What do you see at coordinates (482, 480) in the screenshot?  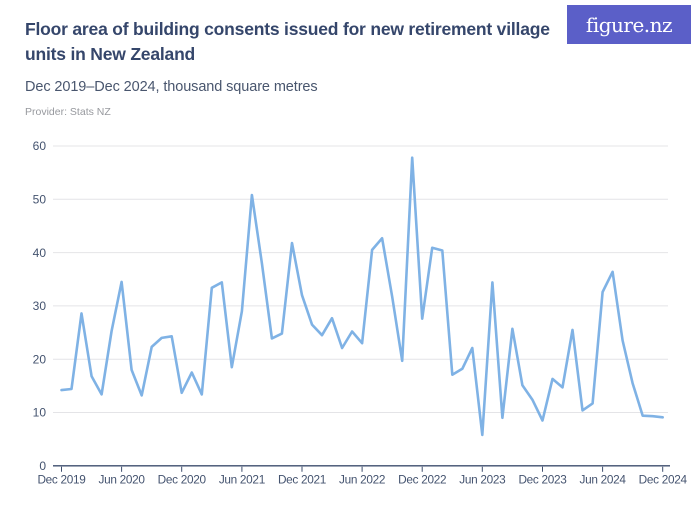 I see `x-tick-label: Jun 2023` at bounding box center [482, 480].